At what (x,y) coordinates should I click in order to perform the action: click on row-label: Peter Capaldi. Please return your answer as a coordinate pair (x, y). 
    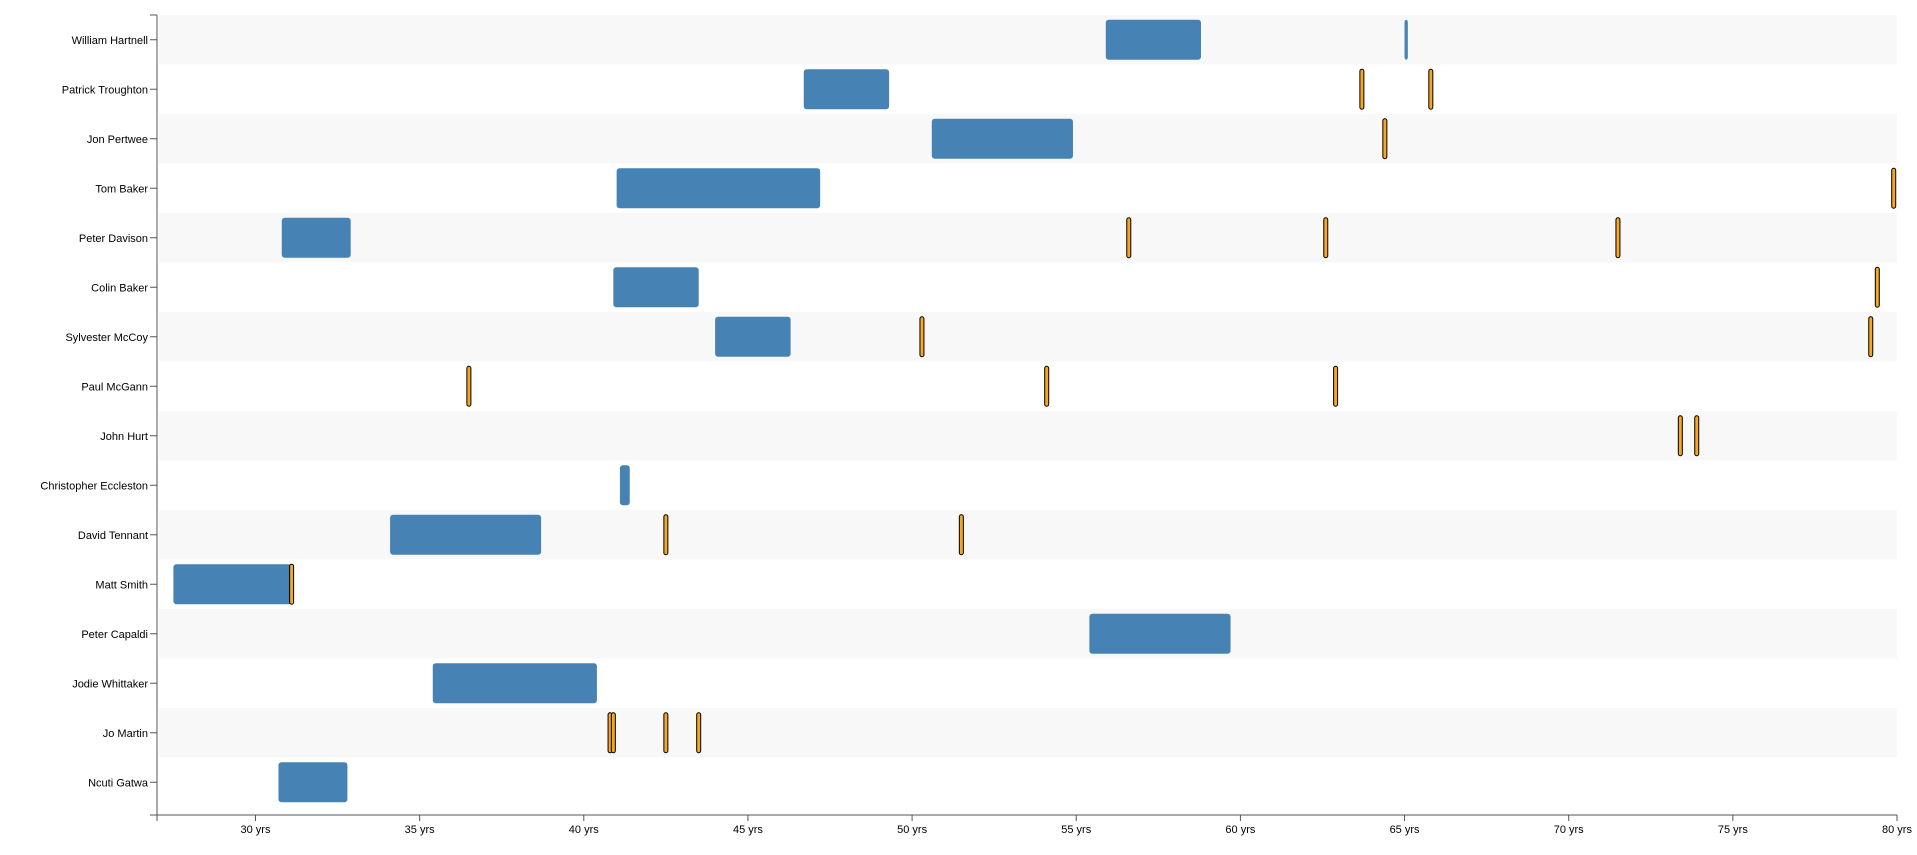
    Looking at the image, I should click on (114, 635).